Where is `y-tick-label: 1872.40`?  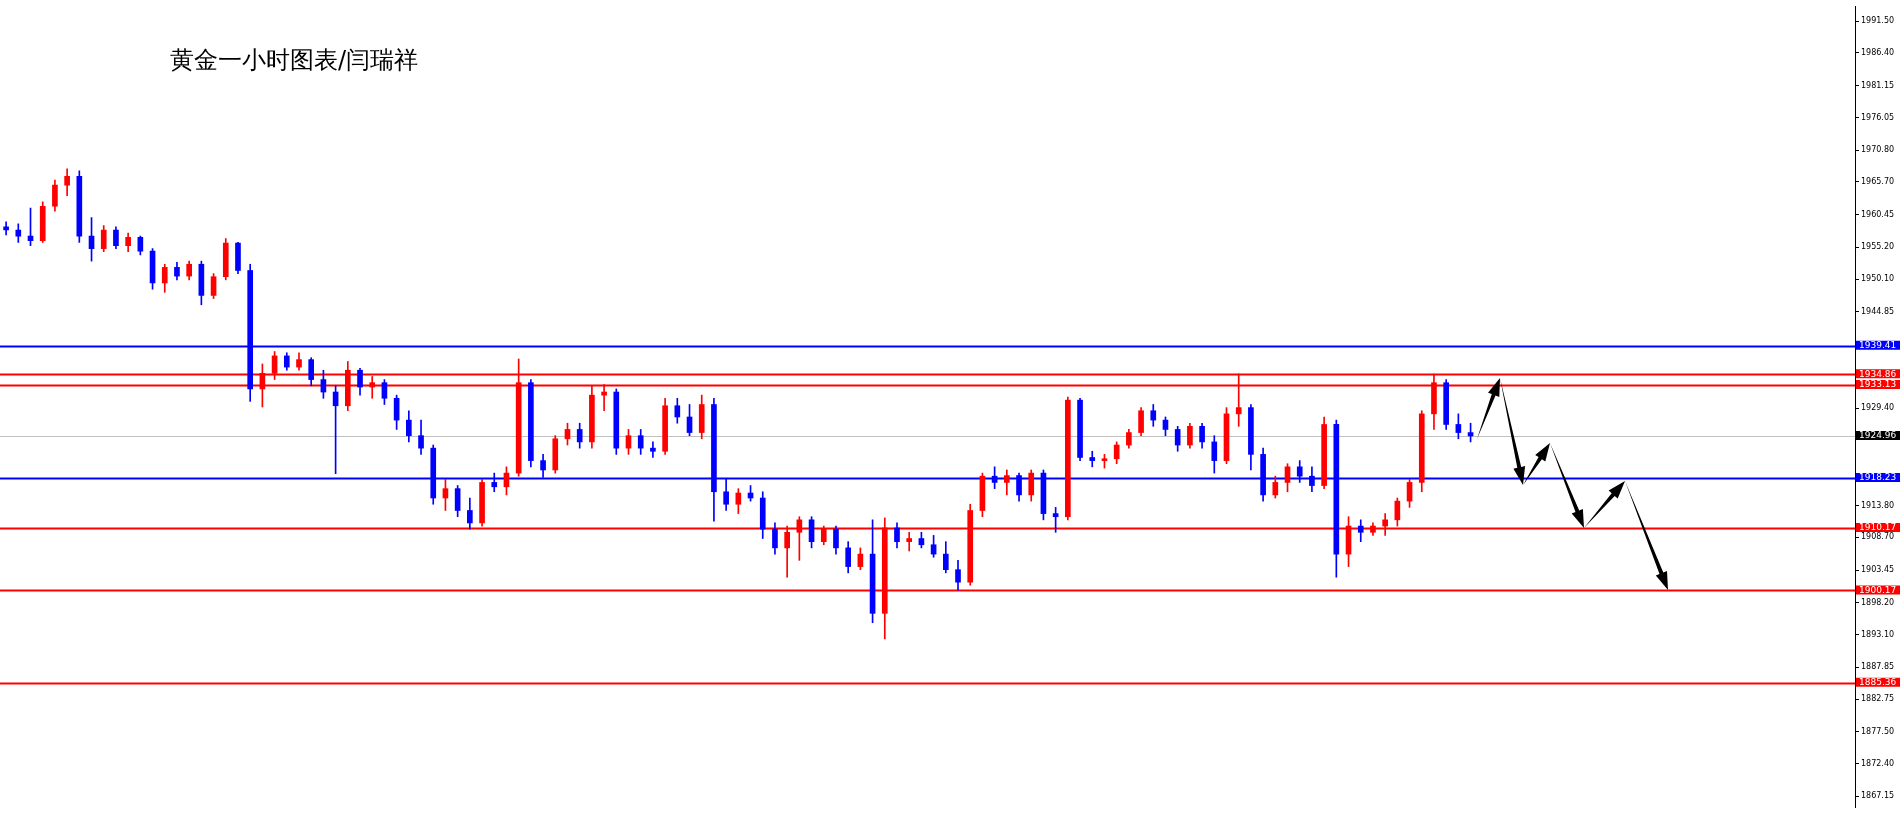 y-tick-label: 1872.40 is located at coordinates (1878, 763).